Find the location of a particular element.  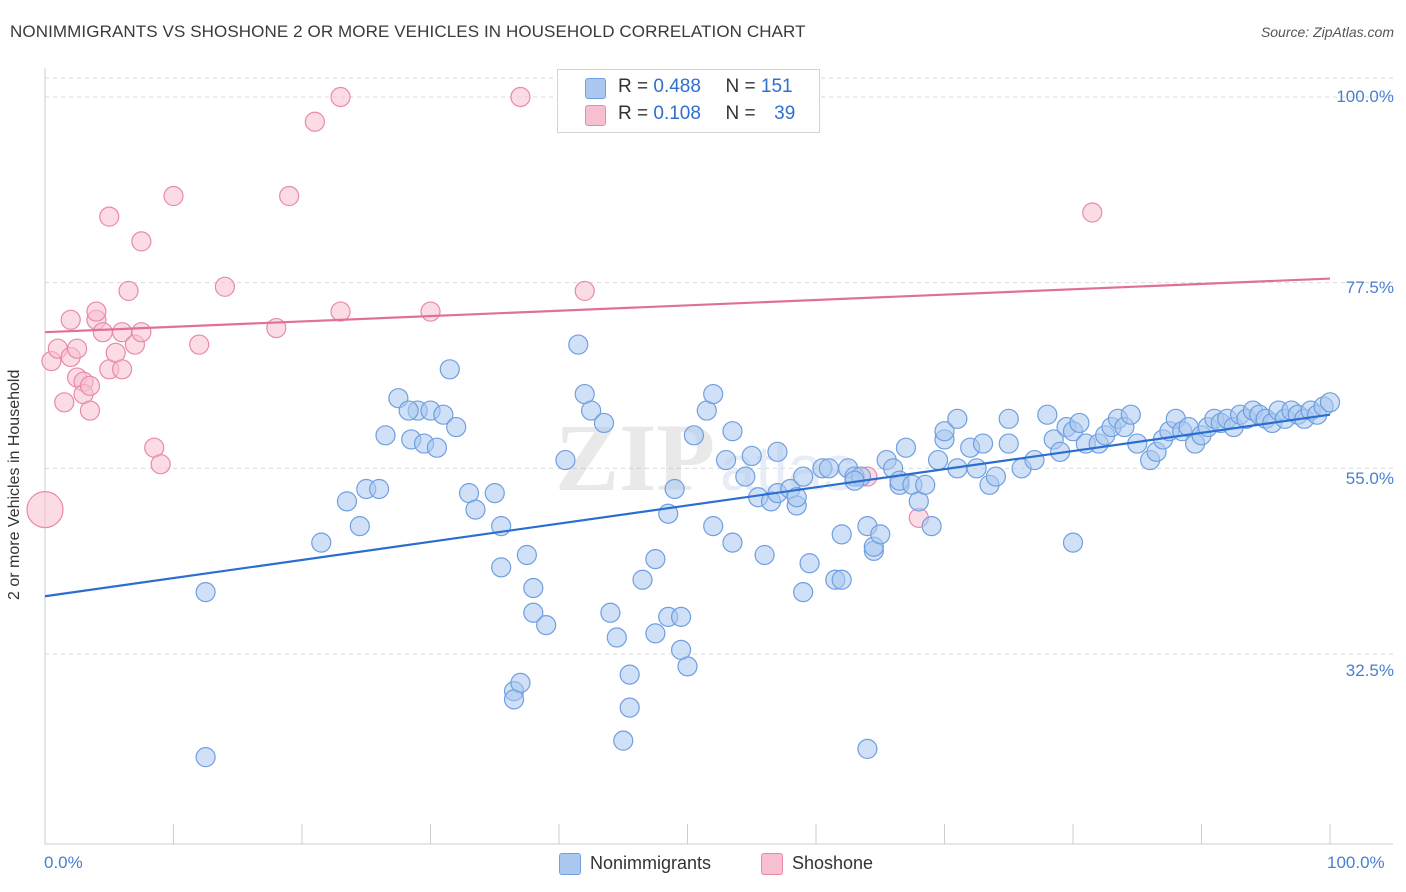

pink-swatch is located at coordinates (595, 115).